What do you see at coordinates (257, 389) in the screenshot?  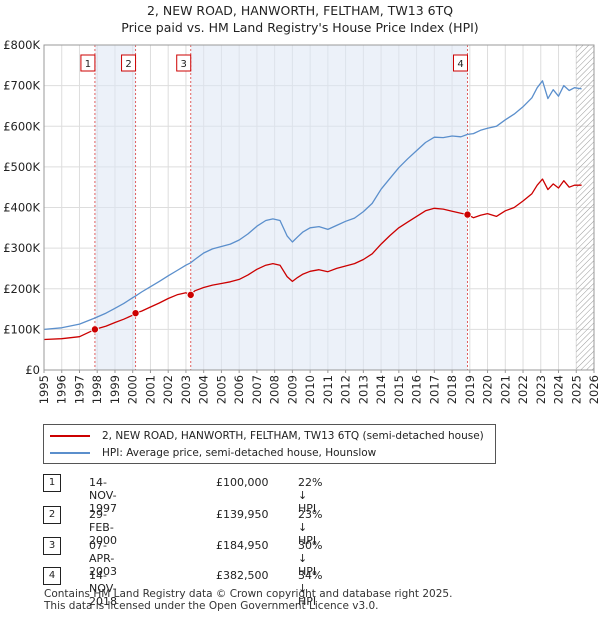 I see `x-tick-label: 2007` at bounding box center [257, 389].